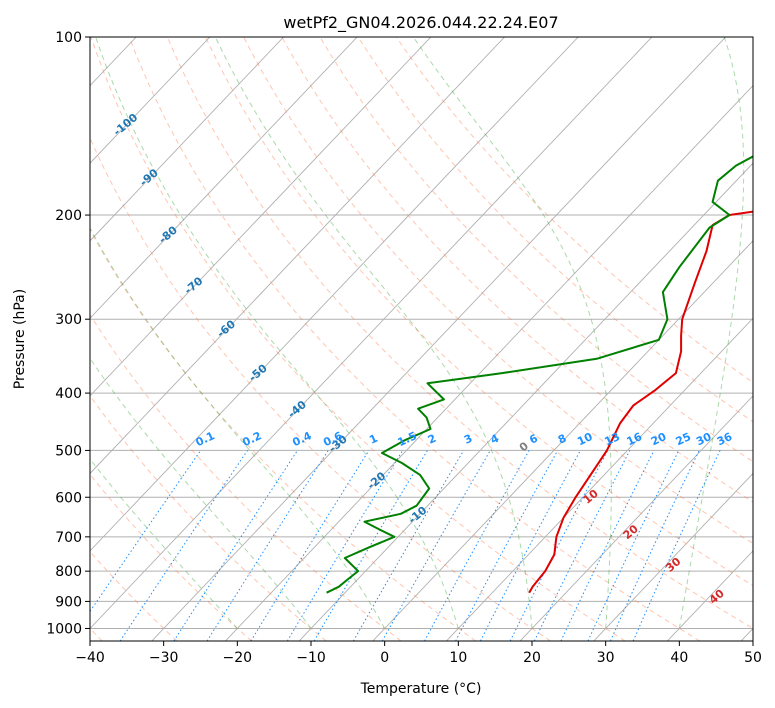 Image resolution: width=775 pixels, height=708 pixels. I want to click on y-tick-label: 100, so click(68, 38).